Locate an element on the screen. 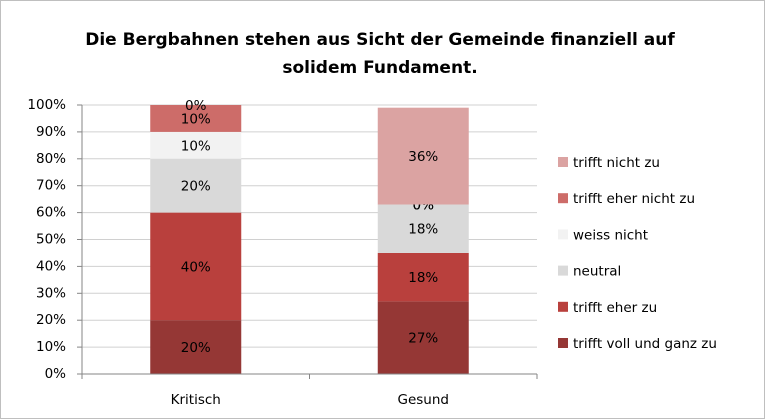  y-tick-label: 40% is located at coordinates (51, 266).